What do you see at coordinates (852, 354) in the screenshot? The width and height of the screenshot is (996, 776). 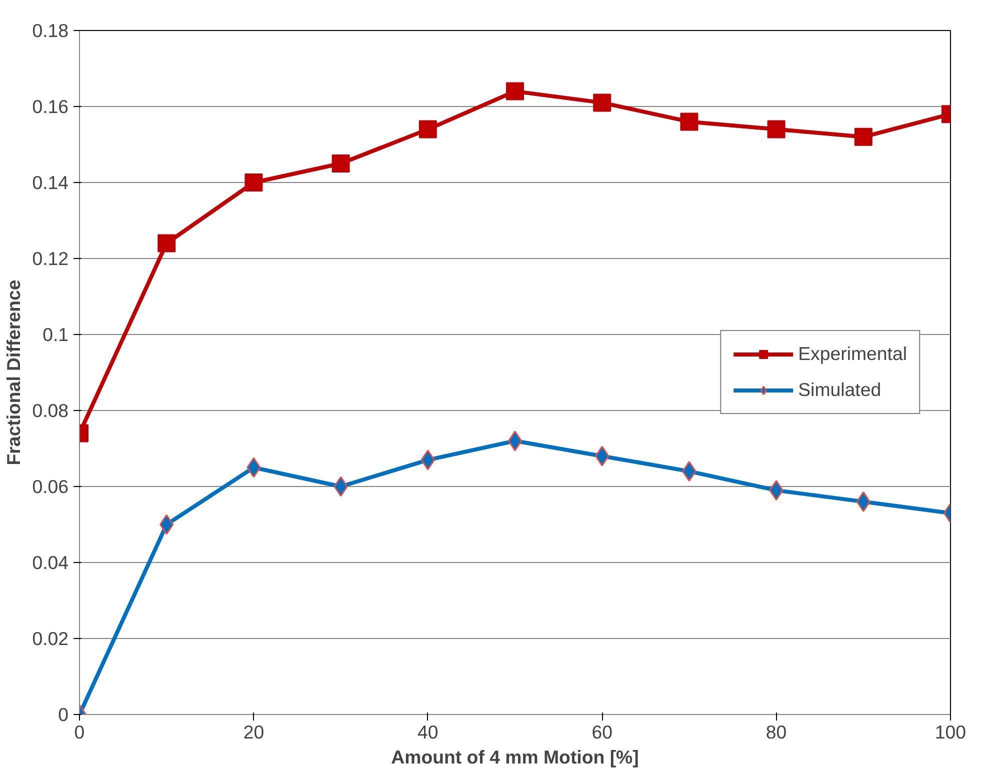 I see `legend-label: Experimental` at bounding box center [852, 354].